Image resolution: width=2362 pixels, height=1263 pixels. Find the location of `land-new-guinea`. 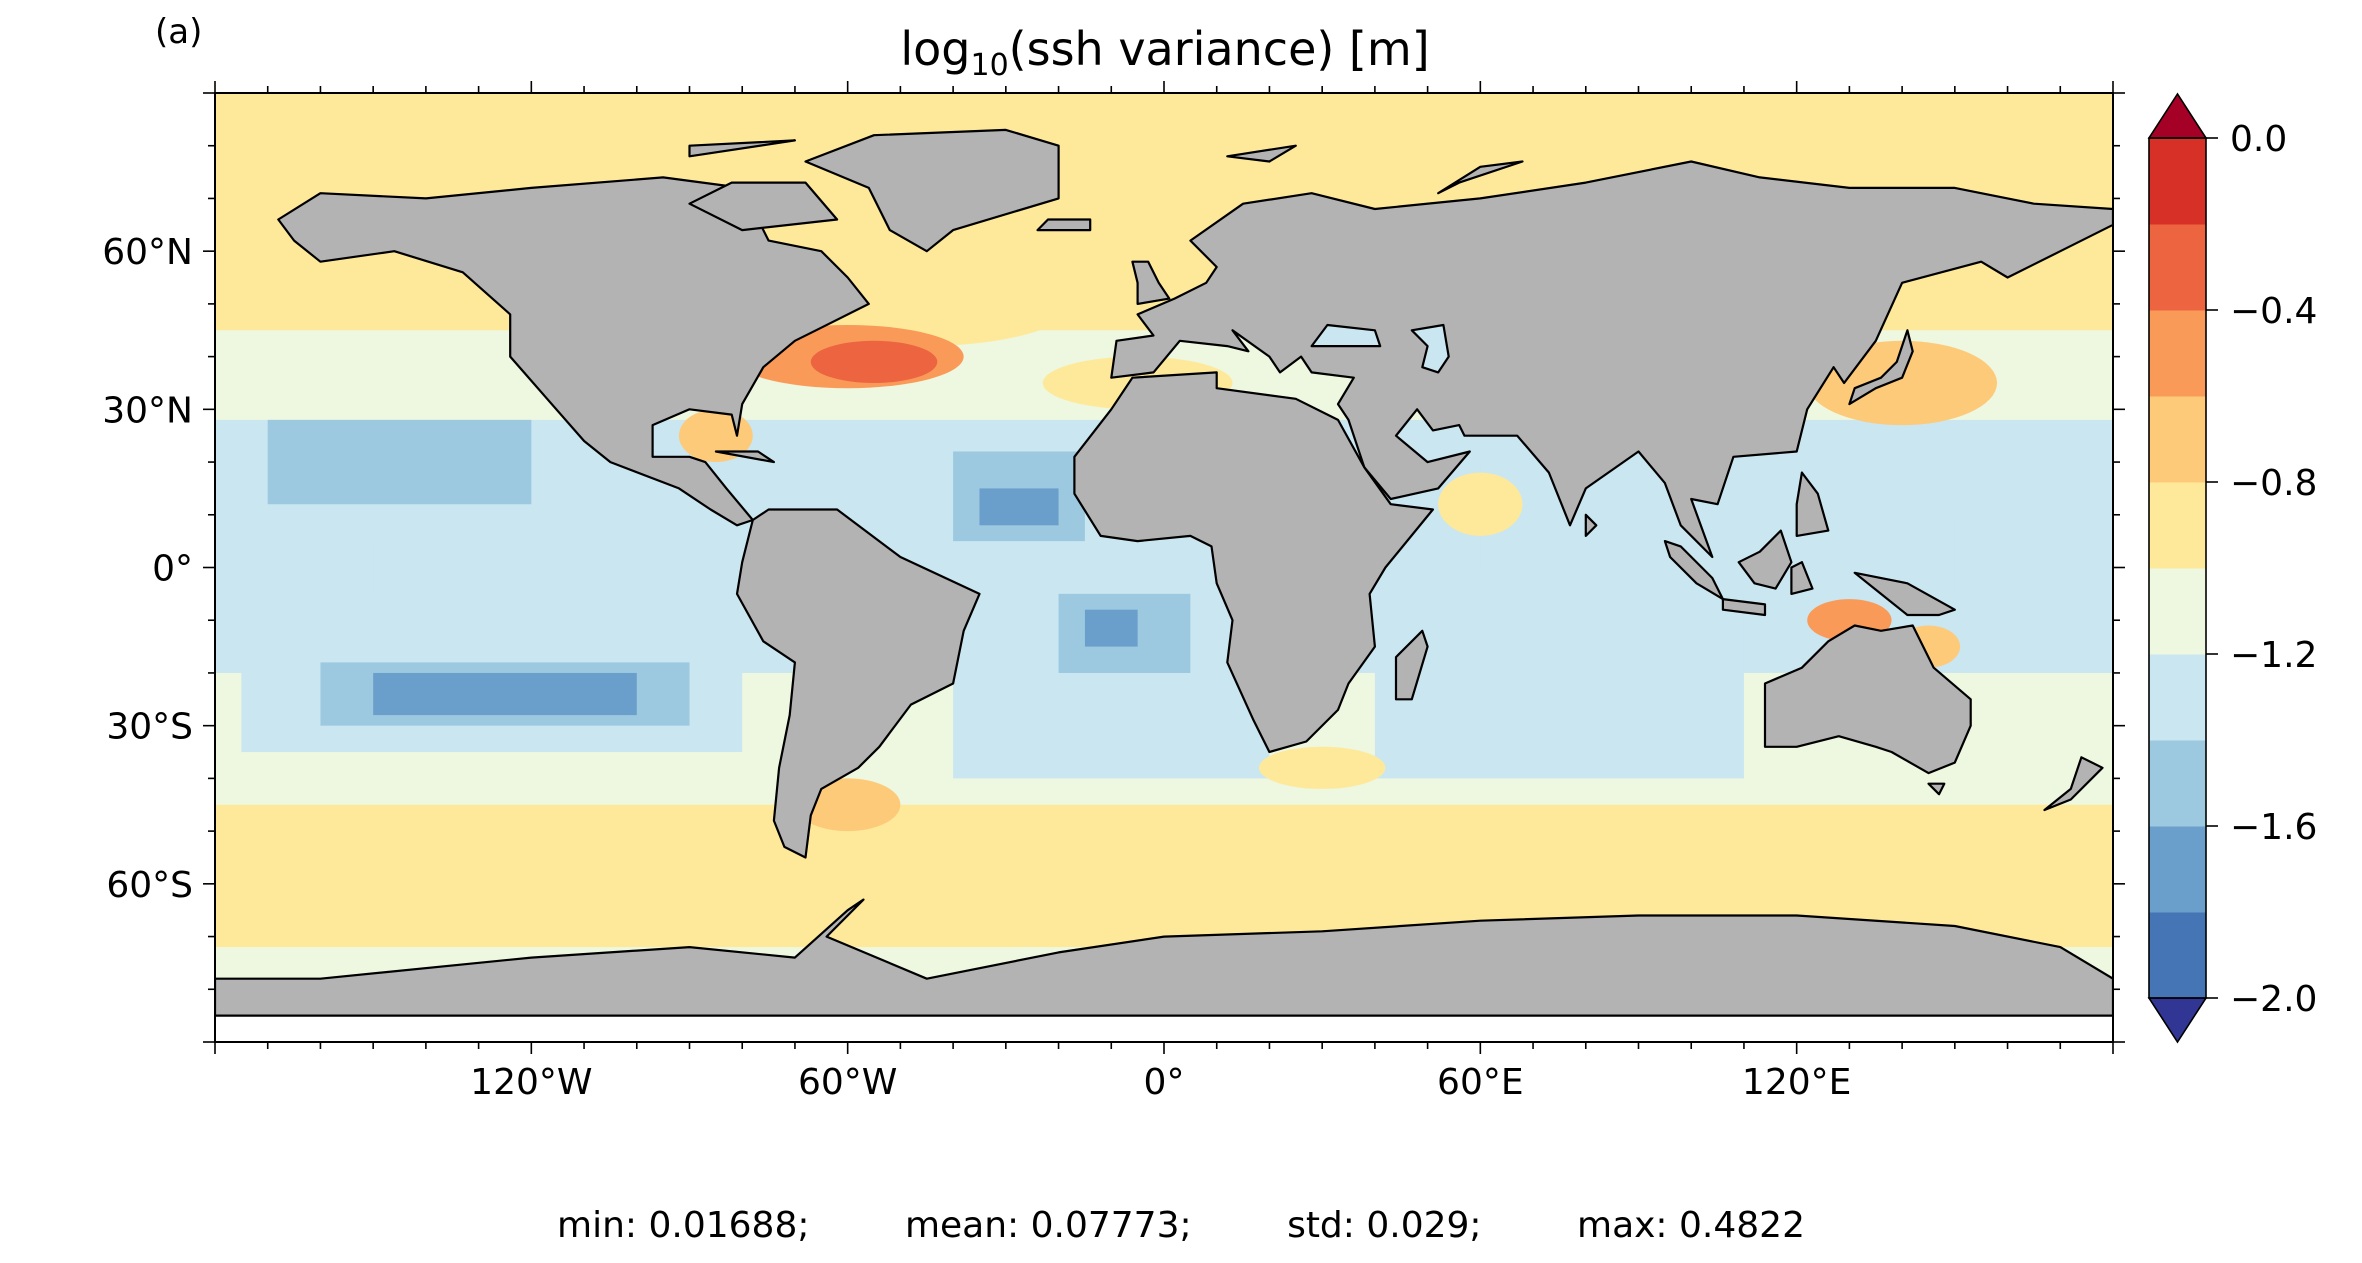

land-new-guinea is located at coordinates (1904, 594).